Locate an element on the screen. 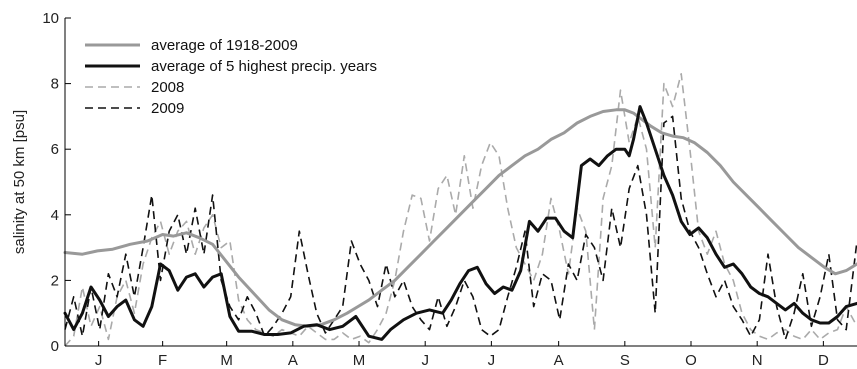 The height and width of the screenshot is (369, 857). y-tick-label: 6 is located at coordinates (55, 149).